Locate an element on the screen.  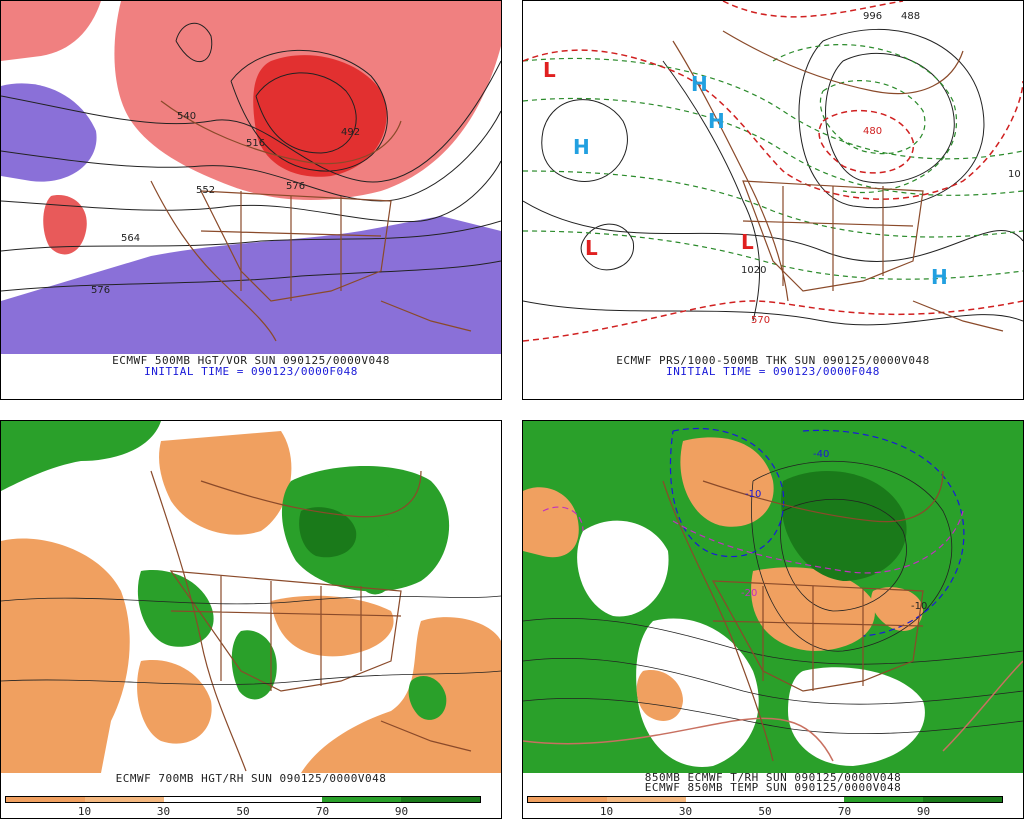
contour-label: 552 is located at coordinates (205, 190).